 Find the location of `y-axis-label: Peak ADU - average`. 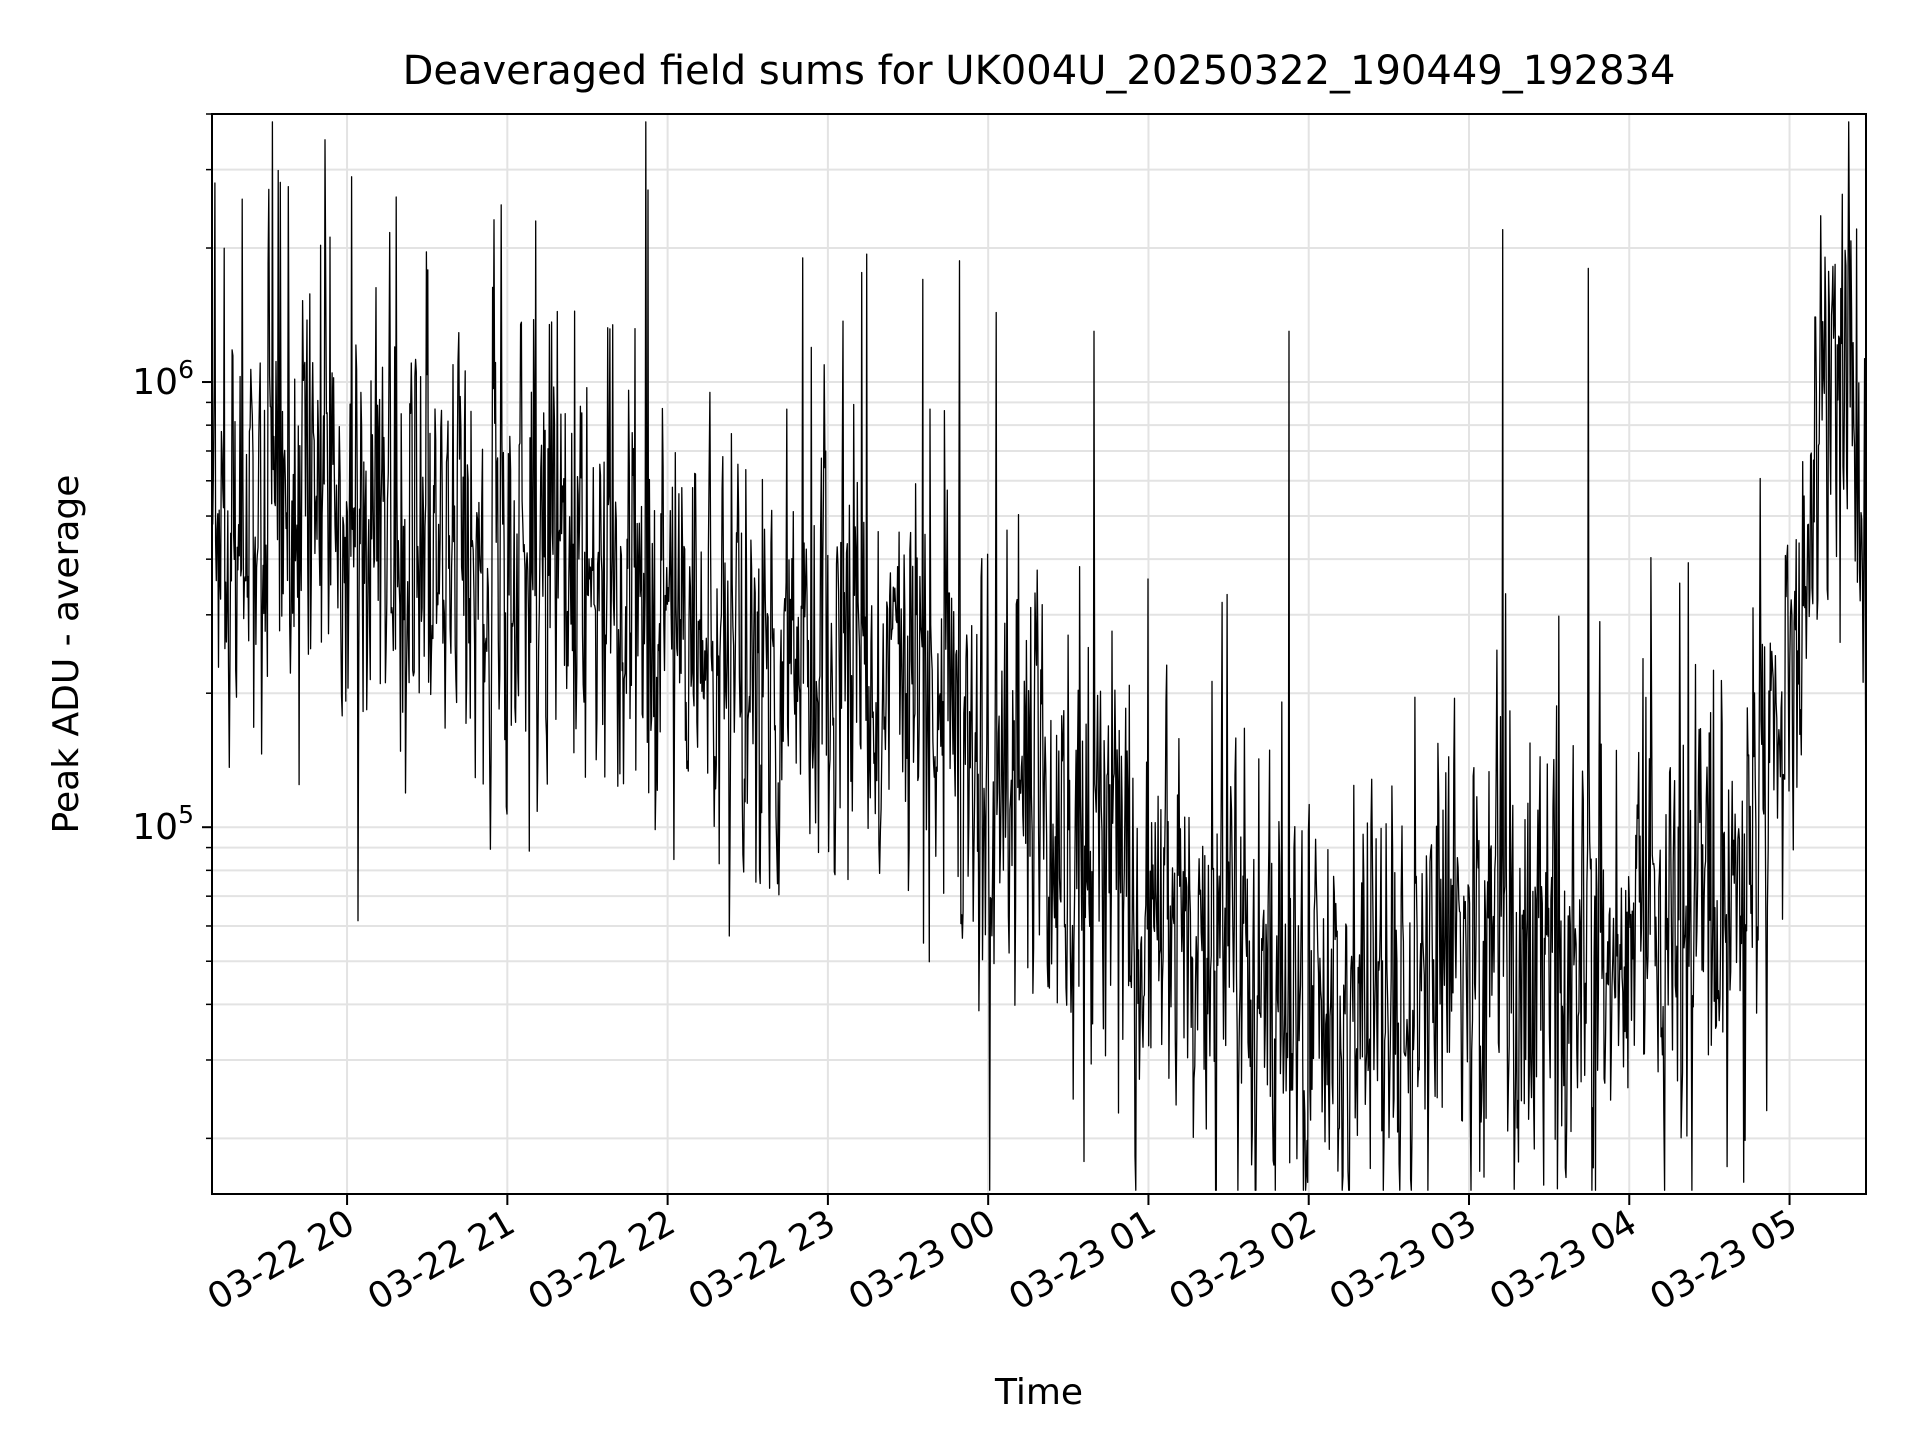

y-axis-label: Peak ADU - average is located at coordinates (66, 654).